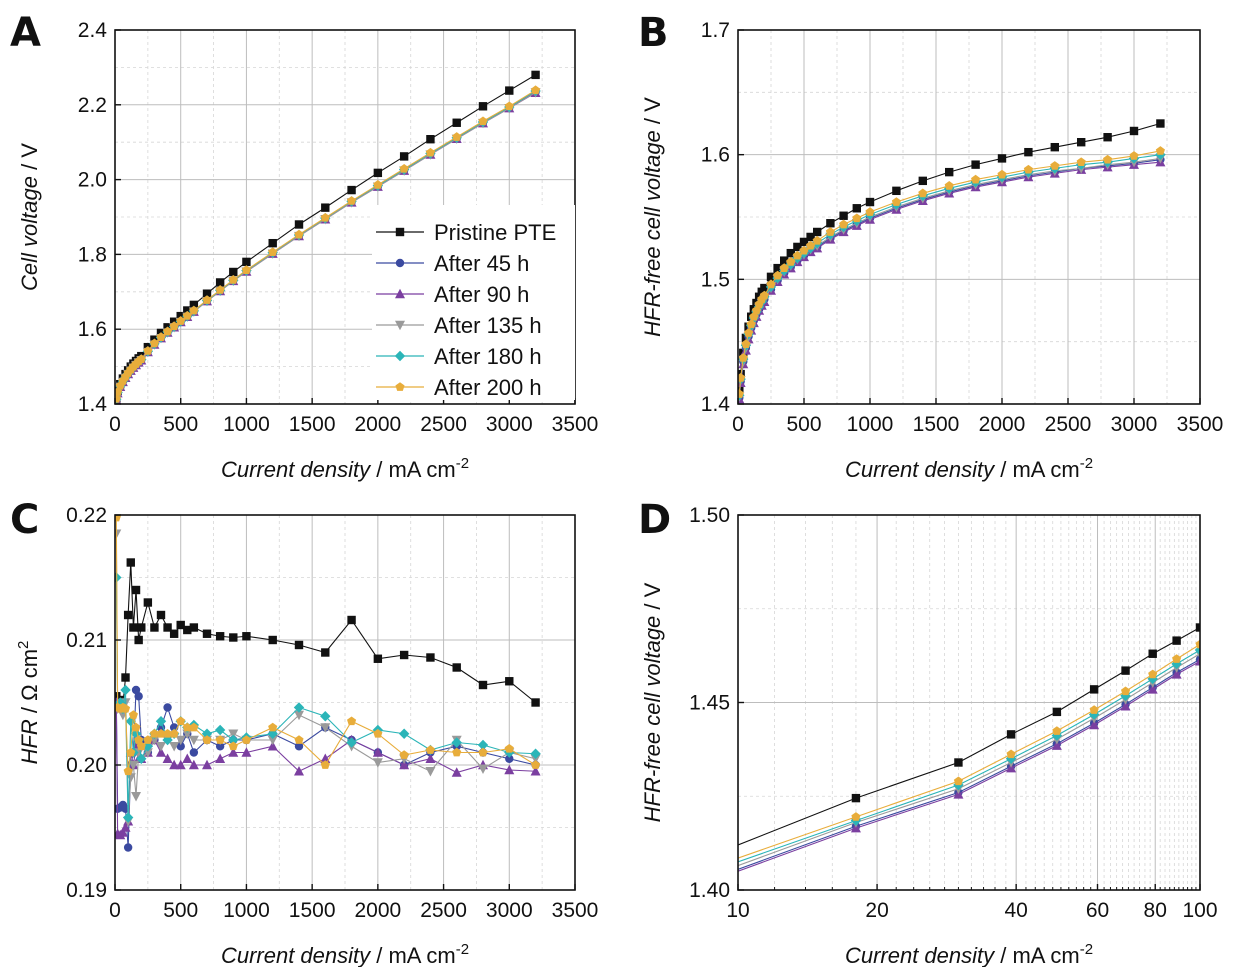 The width and height of the screenshot is (1233, 967). What do you see at coordinates (93, 404) in the screenshot?
I see `y-tick-label: 1.4` at bounding box center [93, 404].